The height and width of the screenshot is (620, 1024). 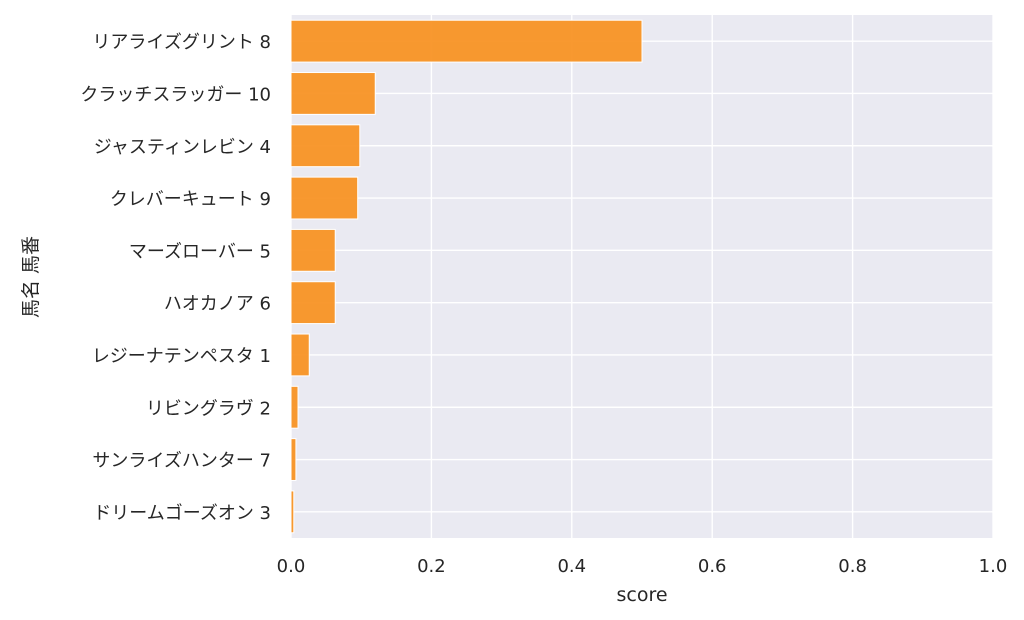 What do you see at coordinates (181, 356) in the screenshot?
I see `y-tick-label: レジーナテンペスタ 1` at bounding box center [181, 356].